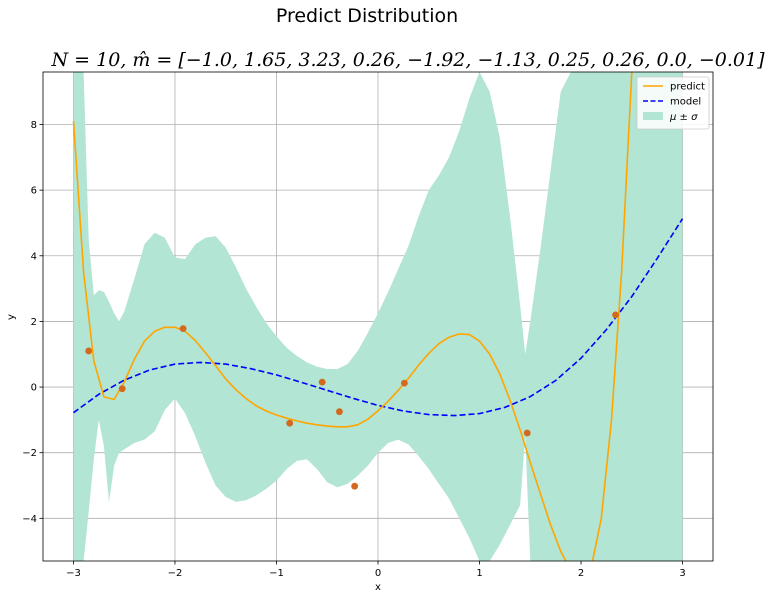 The image size is (782, 599). I want to click on x-tick-label: −1, so click(276, 573).